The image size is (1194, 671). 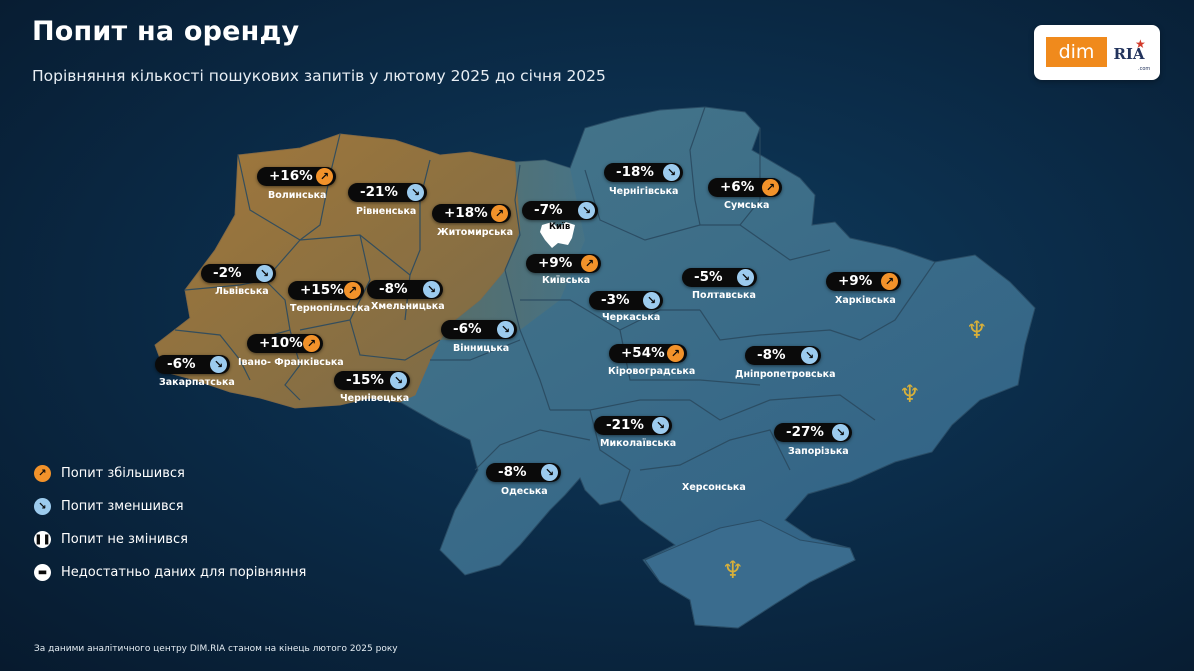 I want to click on region-value: +6%, so click(x=737, y=187).